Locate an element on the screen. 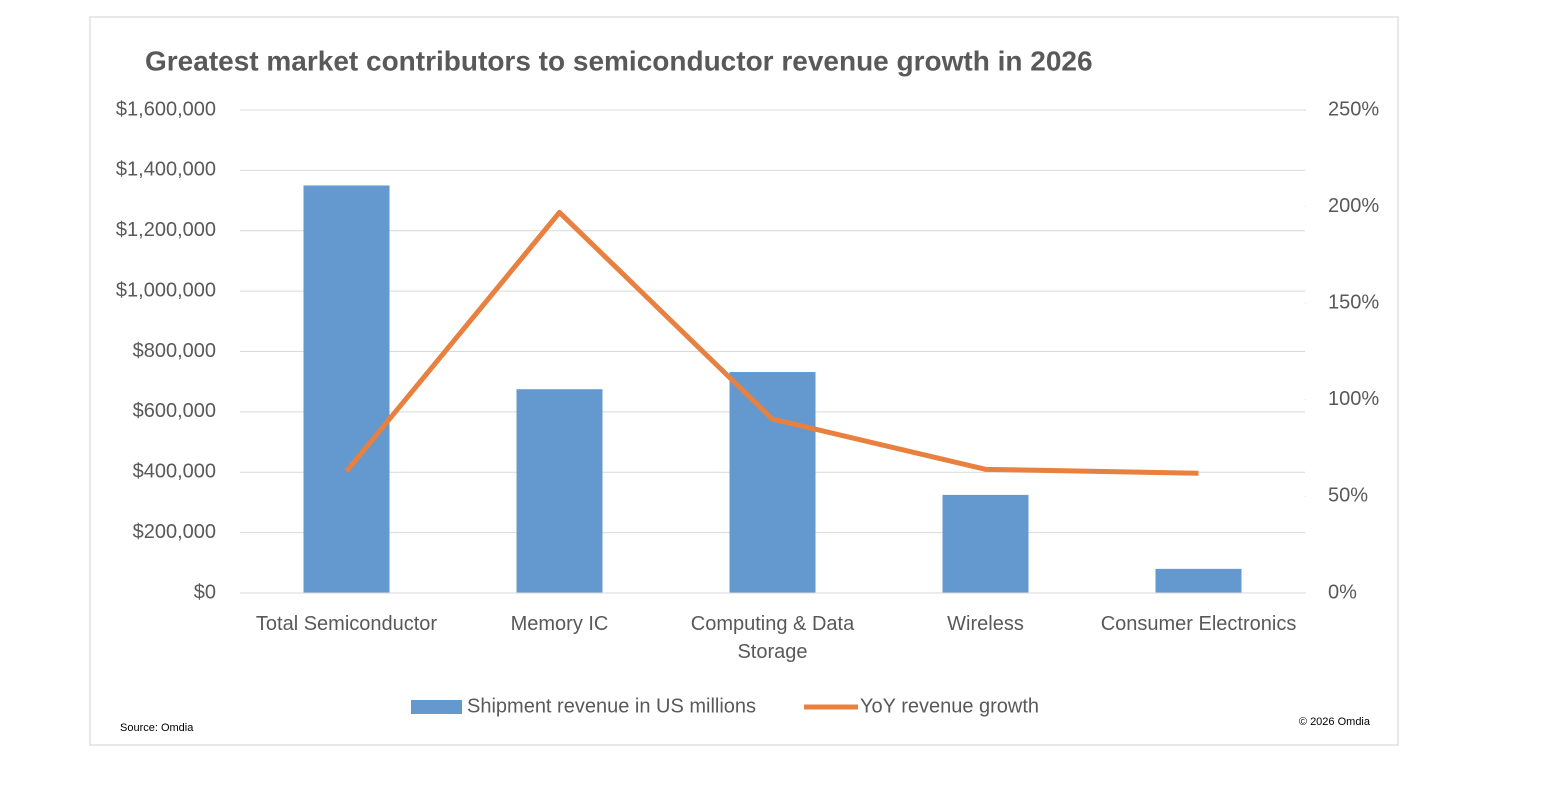 Image resolution: width=1543 pixels, height=785 pixels. x-tick-label: Computing & Data Storage is located at coordinates (772, 638).